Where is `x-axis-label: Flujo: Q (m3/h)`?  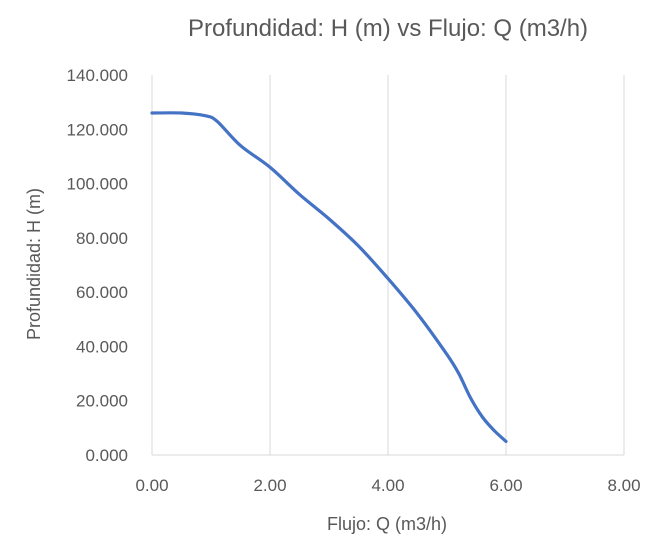 x-axis-label: Flujo: Q (m3/h) is located at coordinates (387, 524).